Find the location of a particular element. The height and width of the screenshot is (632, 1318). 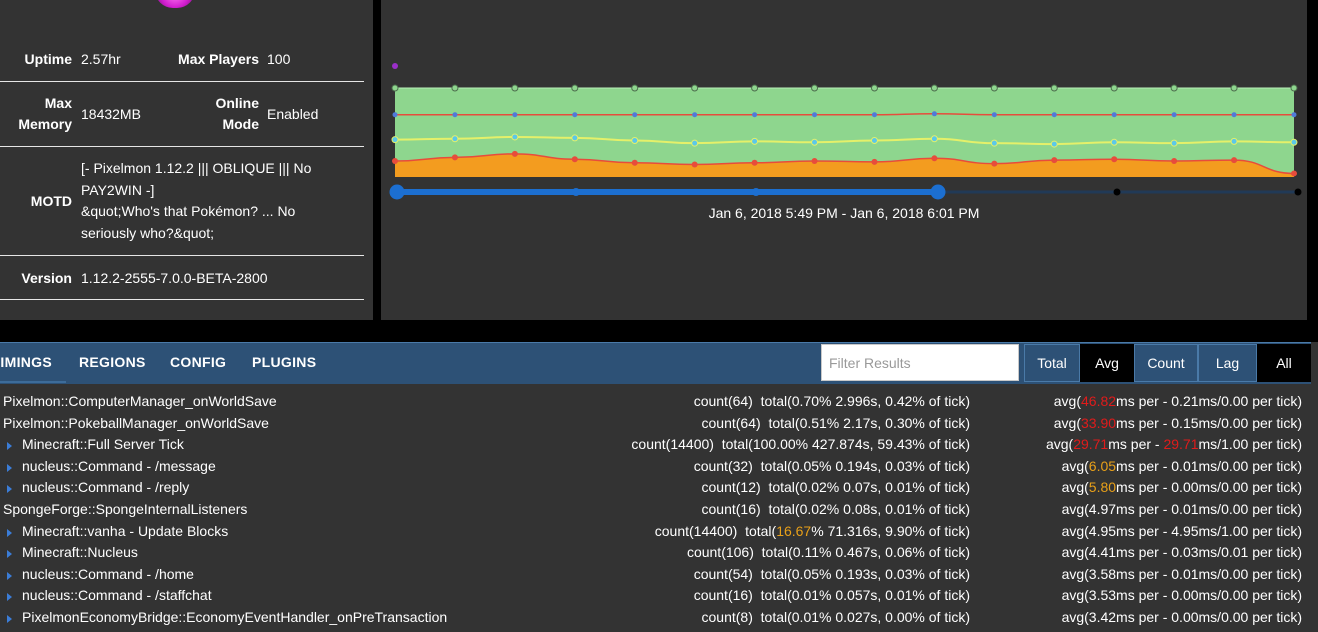

timing-total-rest: 0.467s, 0.06% of tick) is located at coordinates (900, 552).